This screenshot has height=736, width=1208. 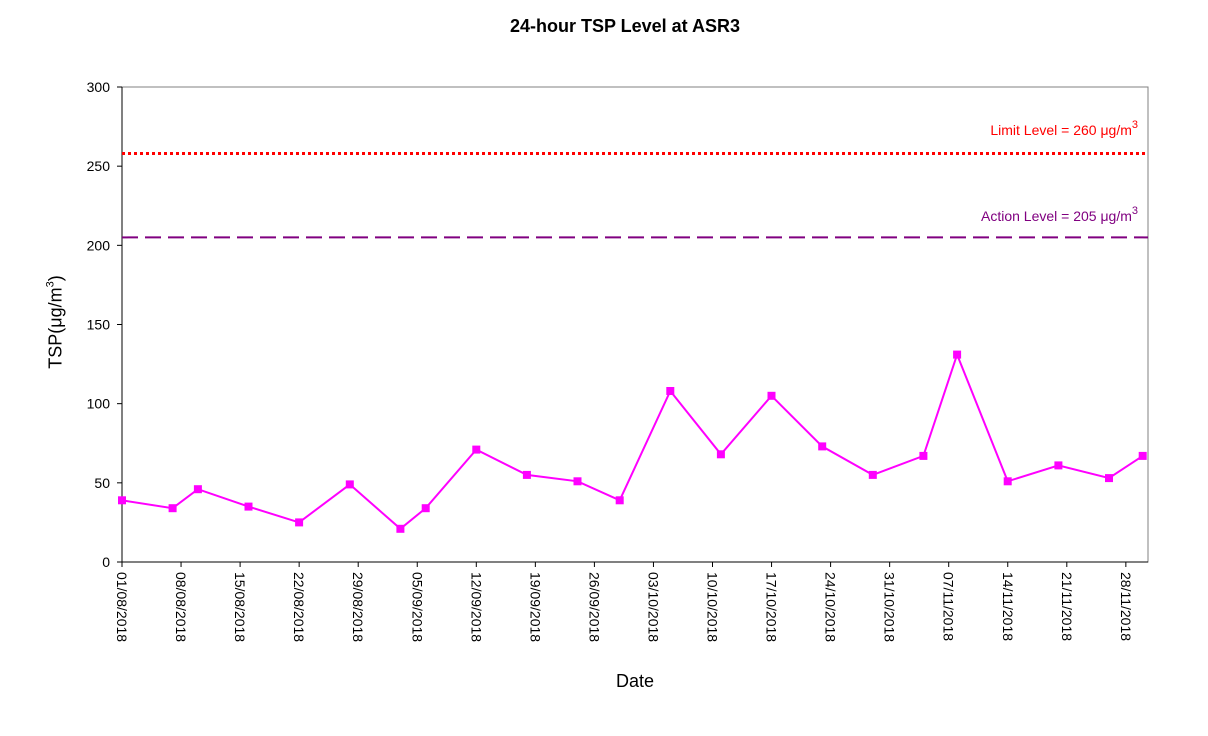 What do you see at coordinates (1134, 125) in the screenshot?
I see `limit-level-label-sup: 3` at bounding box center [1134, 125].